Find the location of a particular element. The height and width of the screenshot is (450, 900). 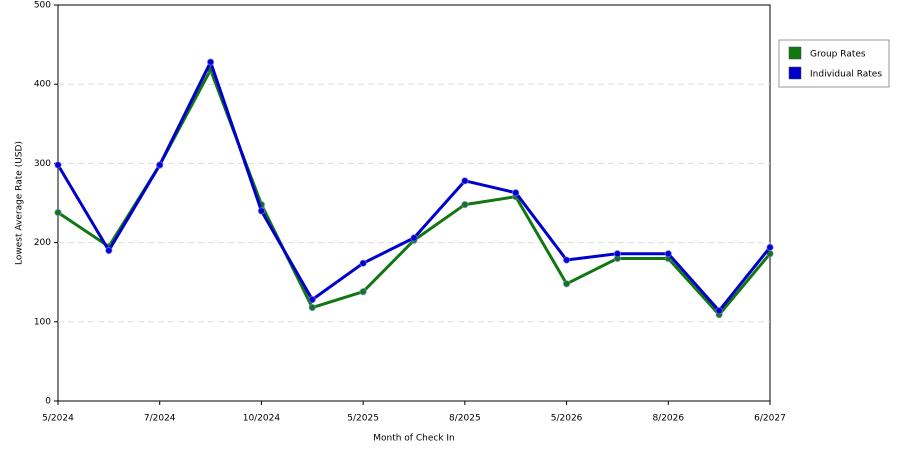

x-tick-label: 6/2027 is located at coordinates (770, 419).